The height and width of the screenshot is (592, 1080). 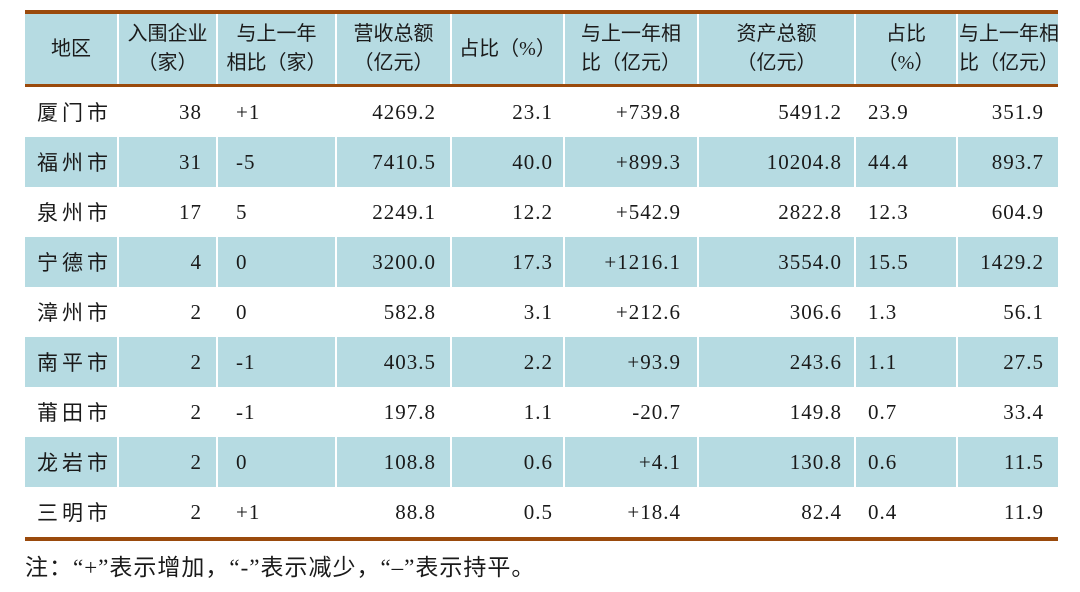 What do you see at coordinates (167, 111) in the screenshot?
I see `cell-enterprises: 38` at bounding box center [167, 111].